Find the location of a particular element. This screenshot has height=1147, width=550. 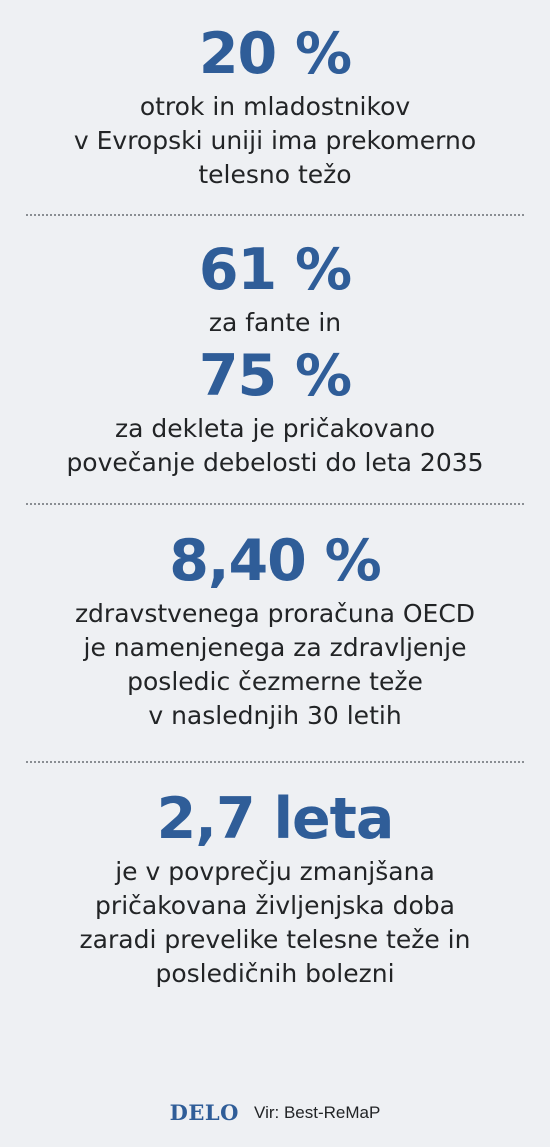

stat-description-line: posledic čezmerne teže is located at coordinates (275, 681).